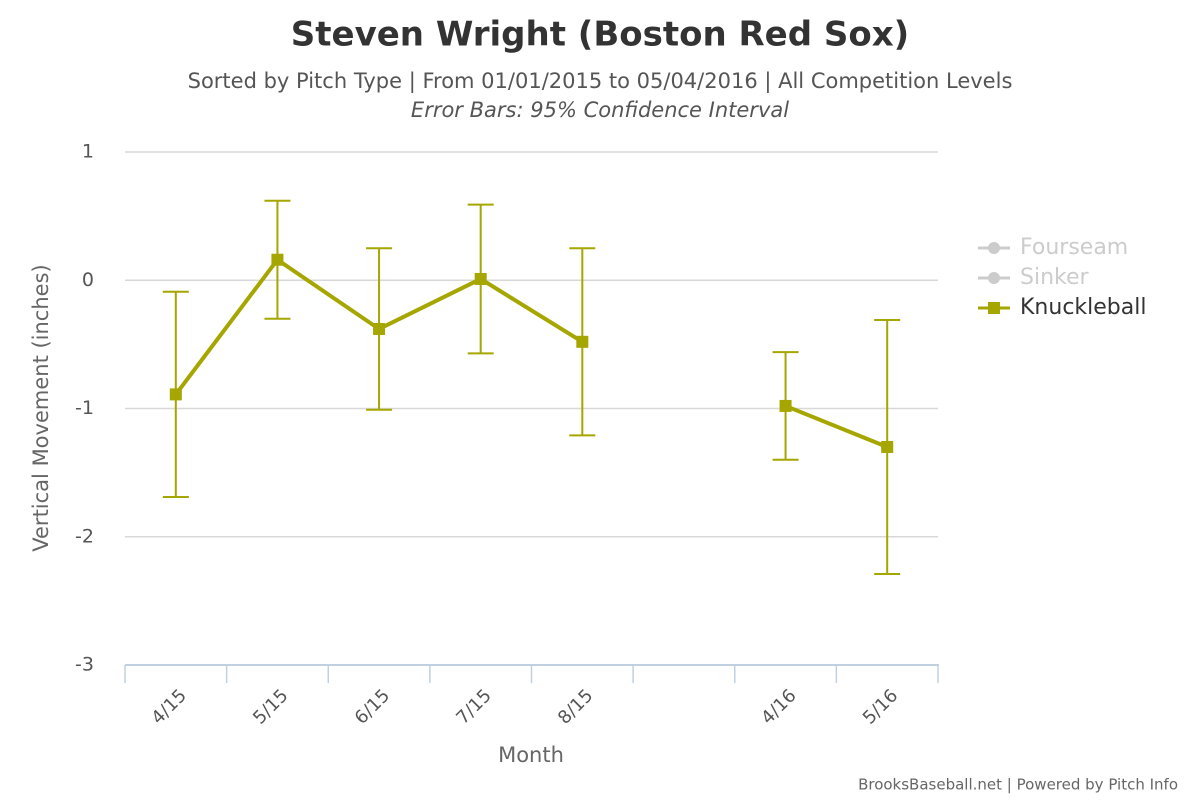 This screenshot has height=800, width=1200. What do you see at coordinates (575, 706) in the screenshot?
I see `x-tick-label: 8/15` at bounding box center [575, 706].